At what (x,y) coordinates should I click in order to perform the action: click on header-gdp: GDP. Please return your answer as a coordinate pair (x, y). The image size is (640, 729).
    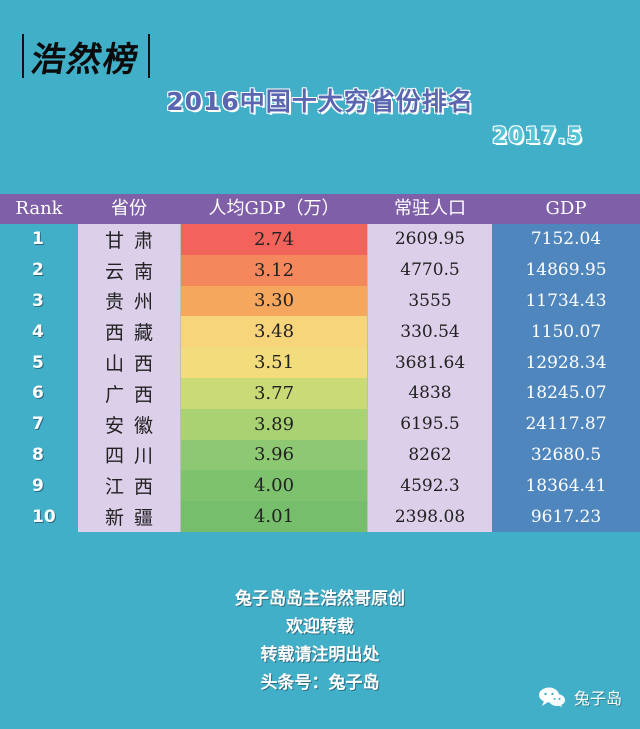
    Looking at the image, I should click on (566, 208).